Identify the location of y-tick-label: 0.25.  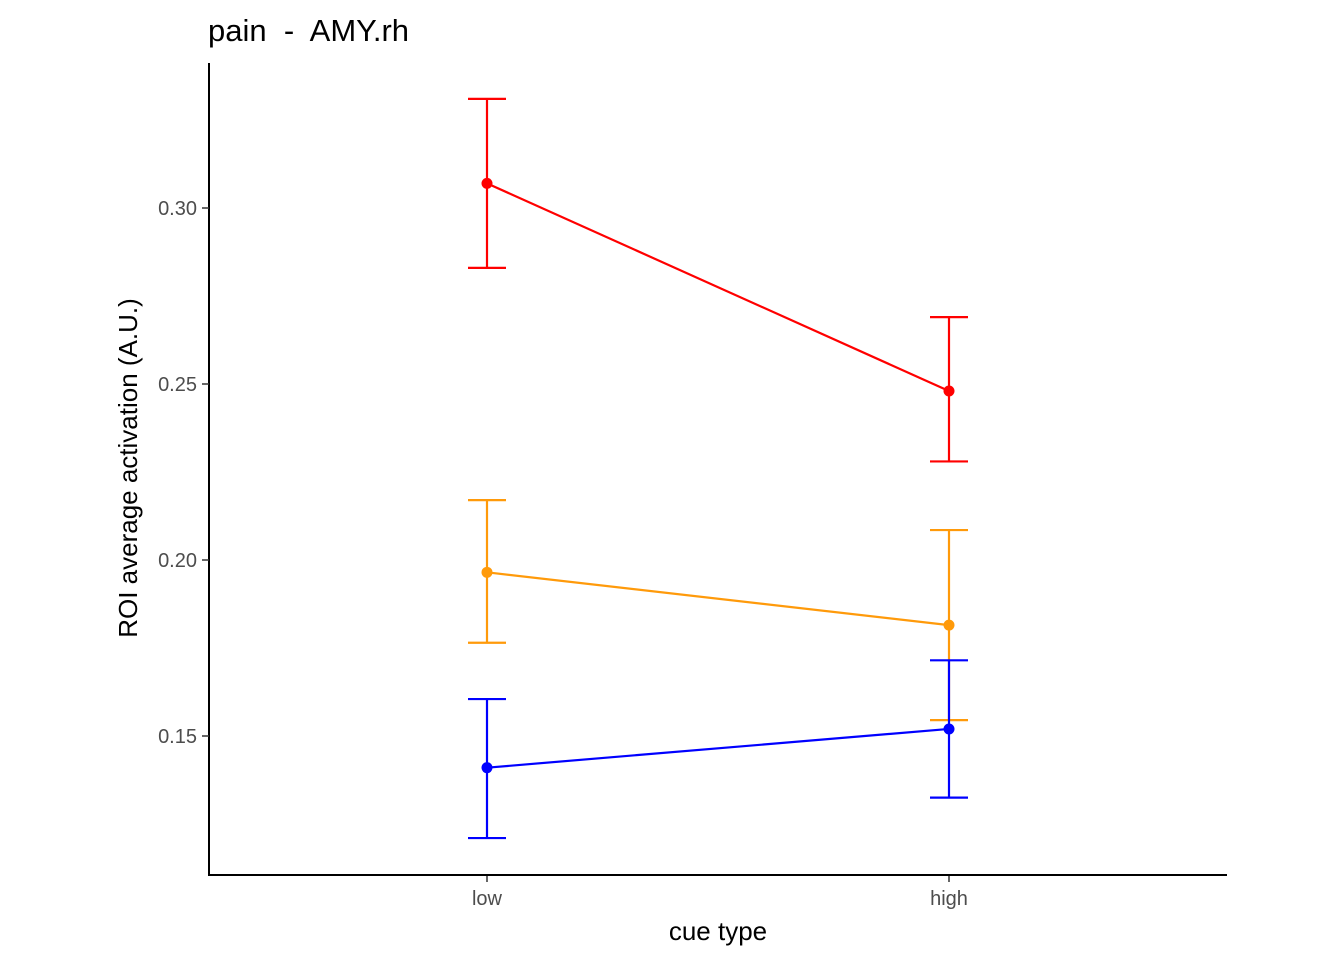
(177, 385).